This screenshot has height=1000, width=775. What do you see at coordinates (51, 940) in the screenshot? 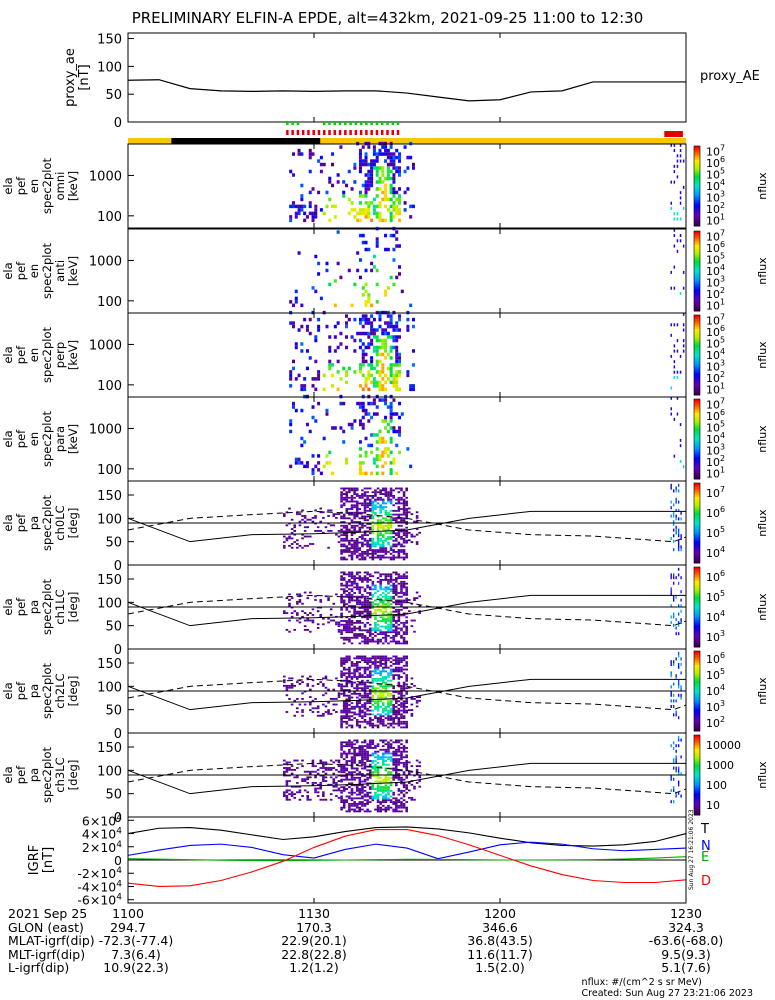
I see `orbit-info-label: MLAT-igrf(dip)` at bounding box center [51, 940].